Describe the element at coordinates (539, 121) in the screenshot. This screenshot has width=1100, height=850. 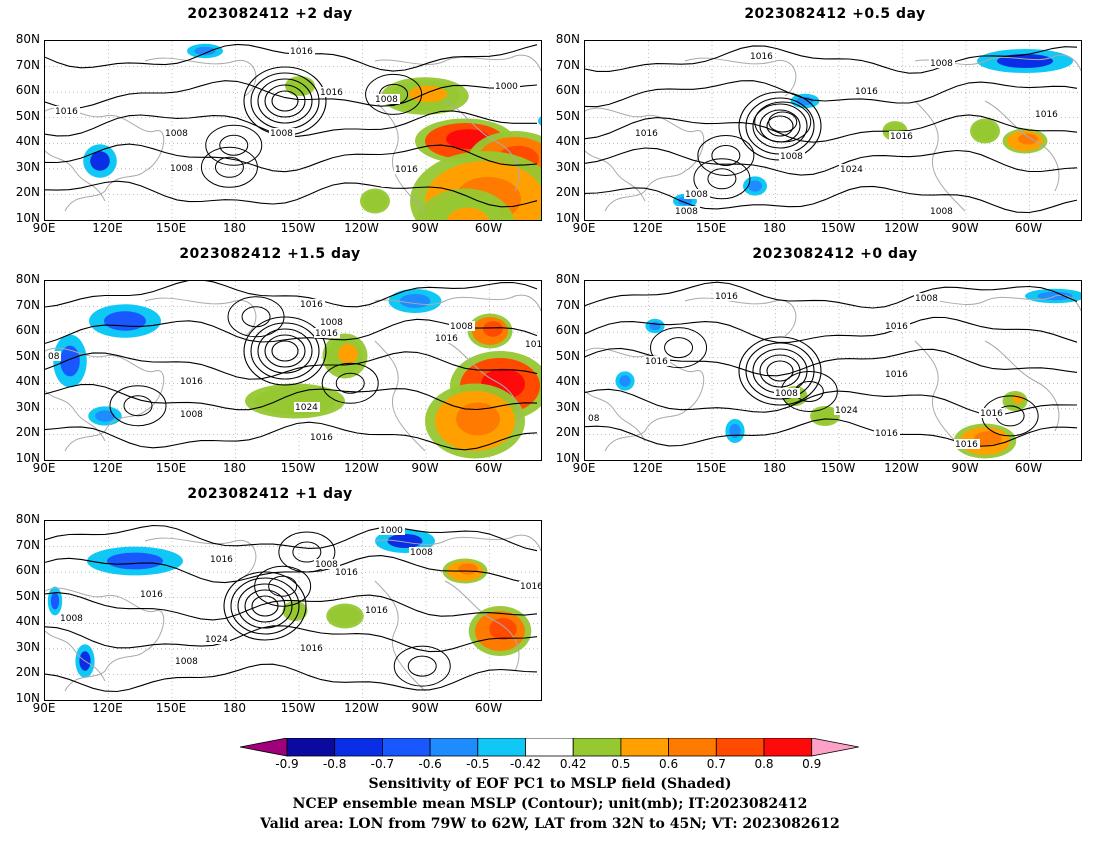
I see `negative-sensitivity-area` at that location.